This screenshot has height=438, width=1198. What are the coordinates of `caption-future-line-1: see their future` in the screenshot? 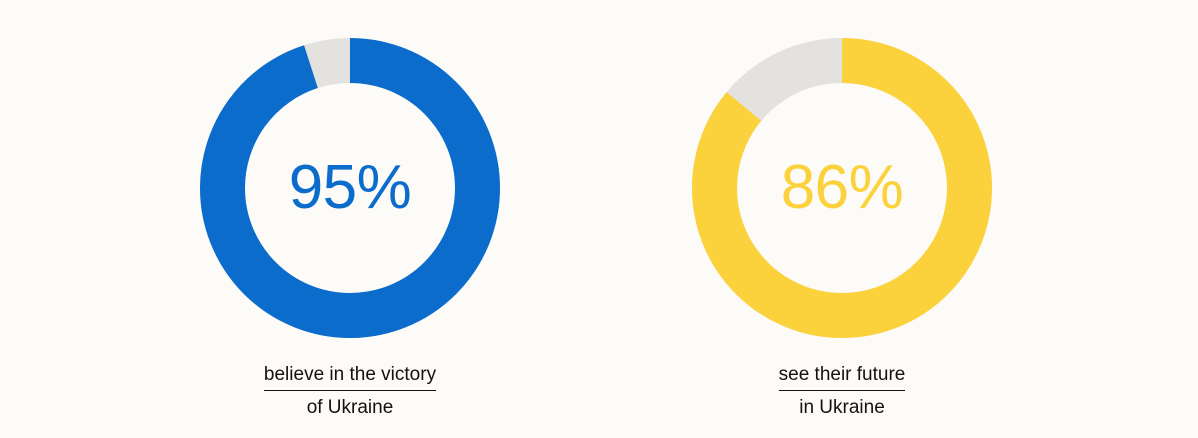 It's located at (842, 376).